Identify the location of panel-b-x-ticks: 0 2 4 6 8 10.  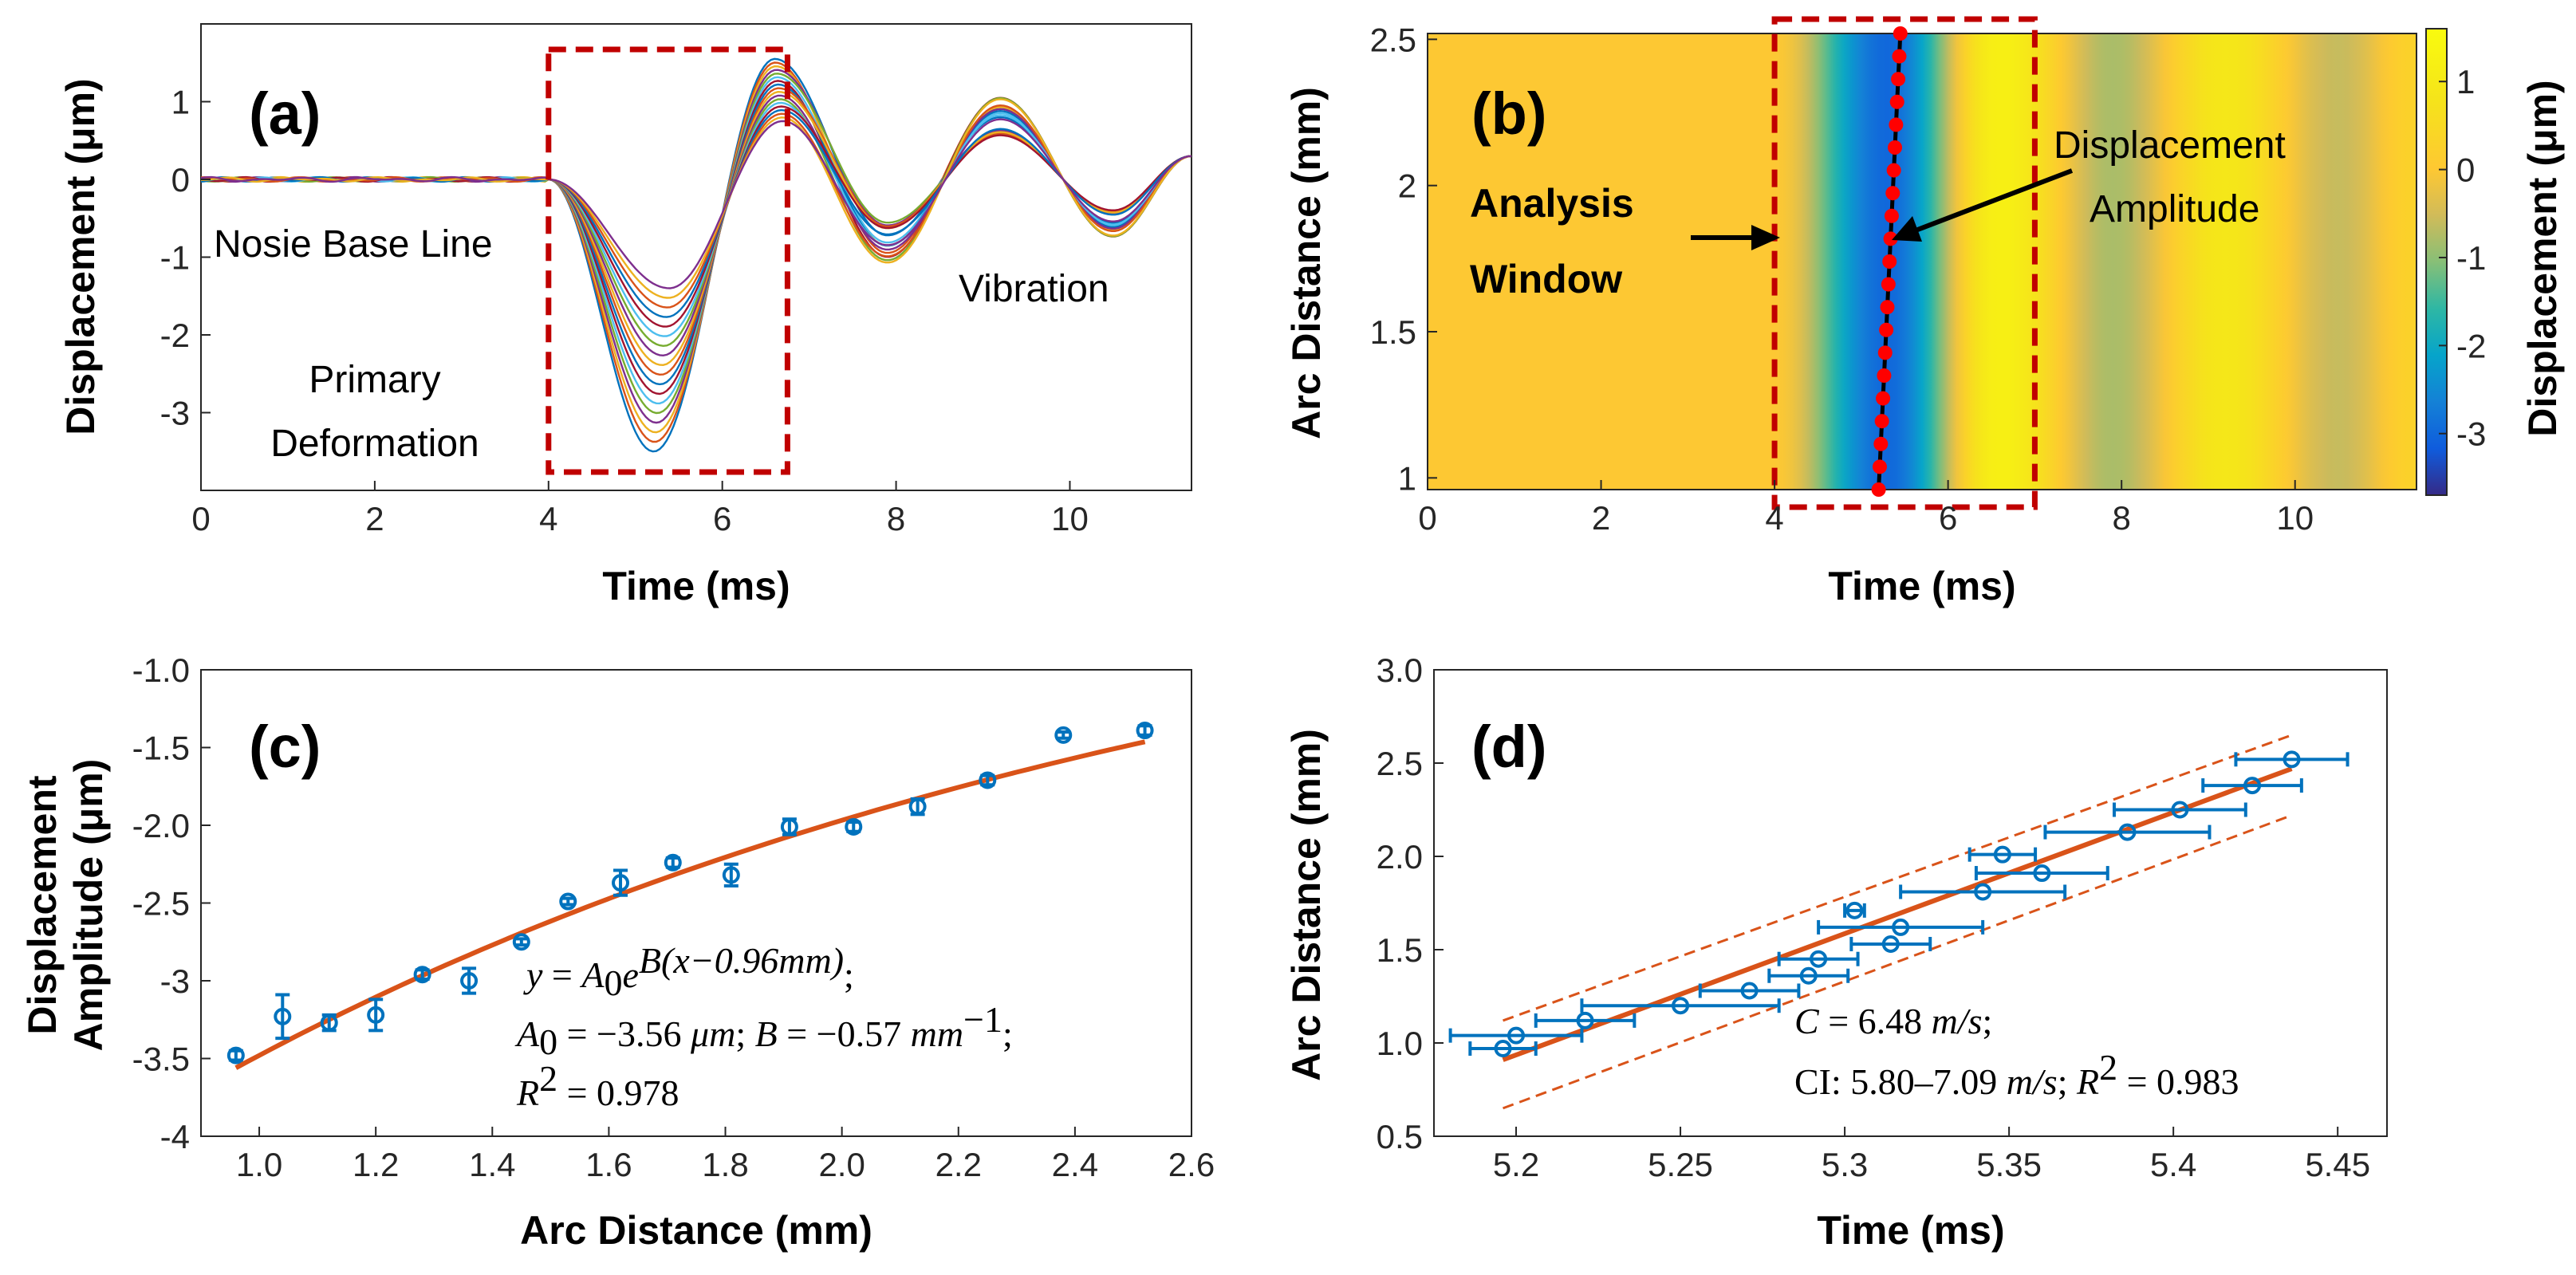
(1866, 508).